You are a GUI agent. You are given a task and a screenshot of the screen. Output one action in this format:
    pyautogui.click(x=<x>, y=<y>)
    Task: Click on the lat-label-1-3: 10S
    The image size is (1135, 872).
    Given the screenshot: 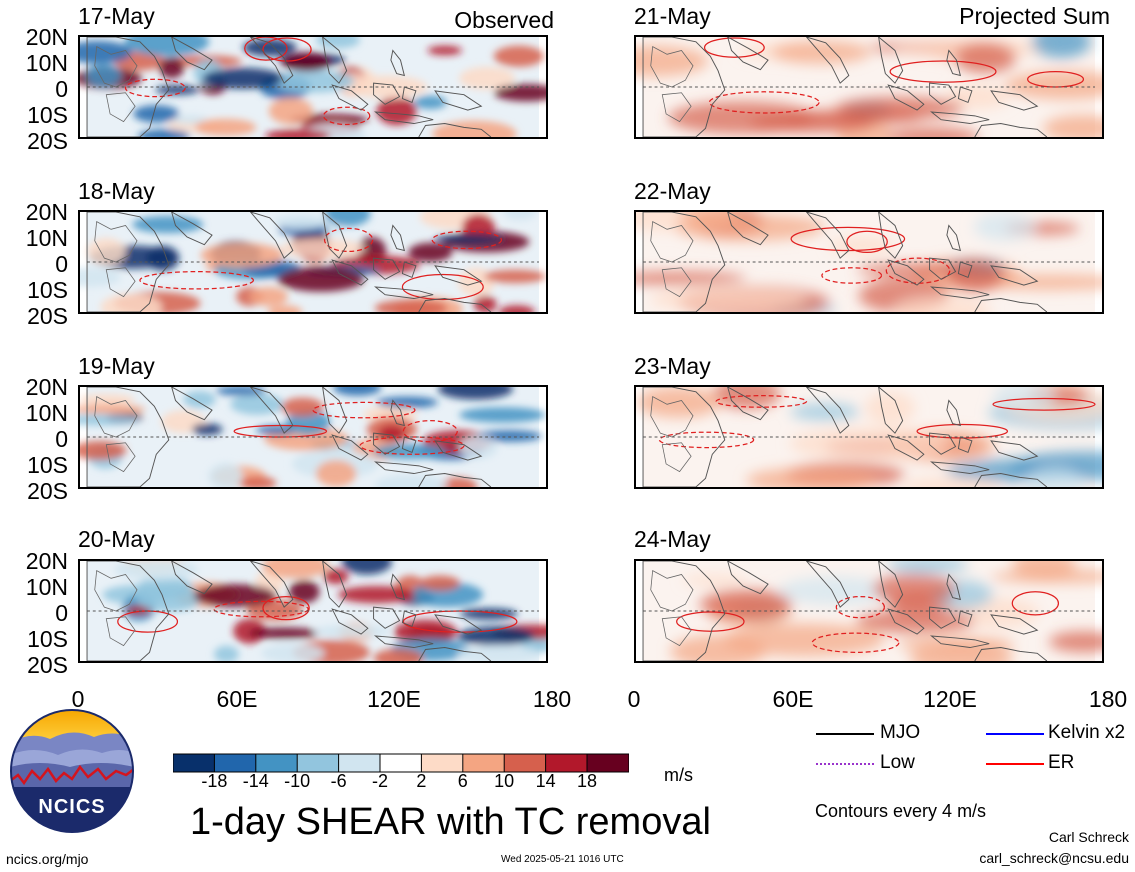 What is the action you would take?
    pyautogui.click(x=47, y=115)
    